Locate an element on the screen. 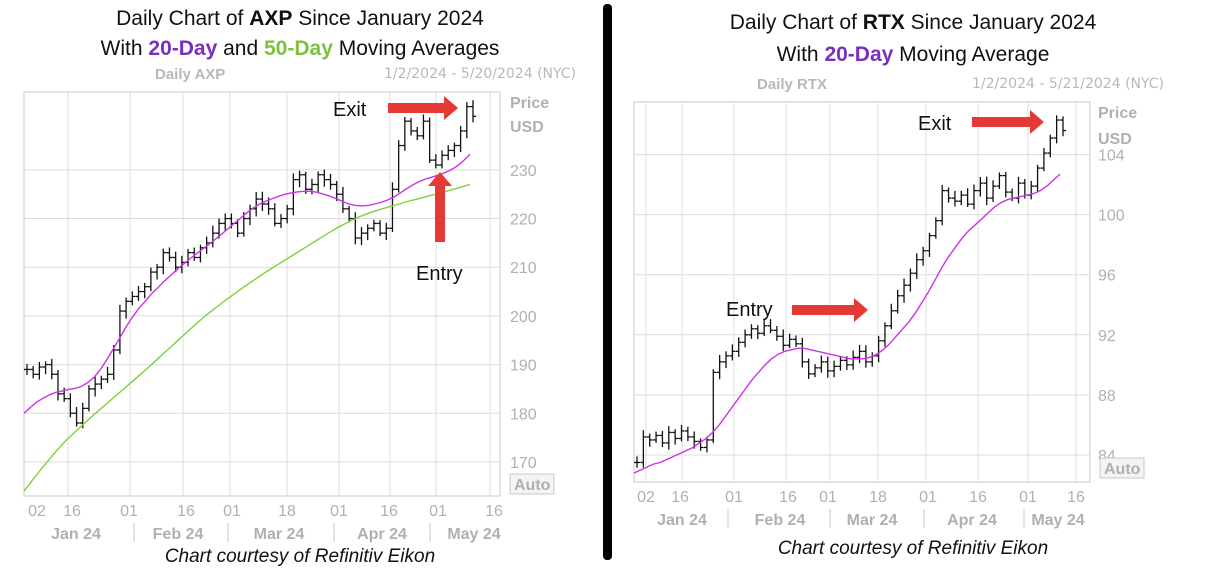 Image resolution: width=1210 pixels, height=576 pixels. axp-y-tick-label: 200 is located at coordinates (523, 317).